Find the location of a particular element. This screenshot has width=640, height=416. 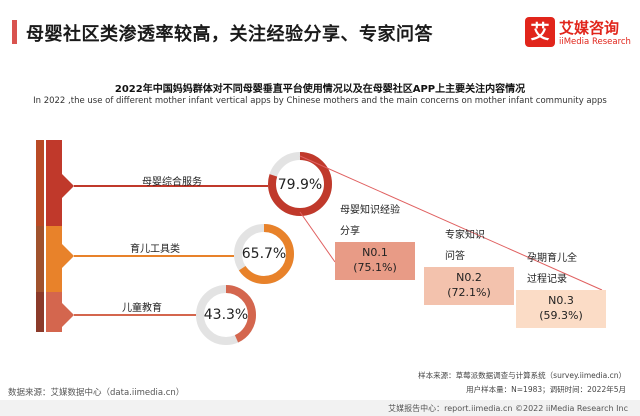

rank-2-value: (72.1%) is located at coordinates (469, 292).